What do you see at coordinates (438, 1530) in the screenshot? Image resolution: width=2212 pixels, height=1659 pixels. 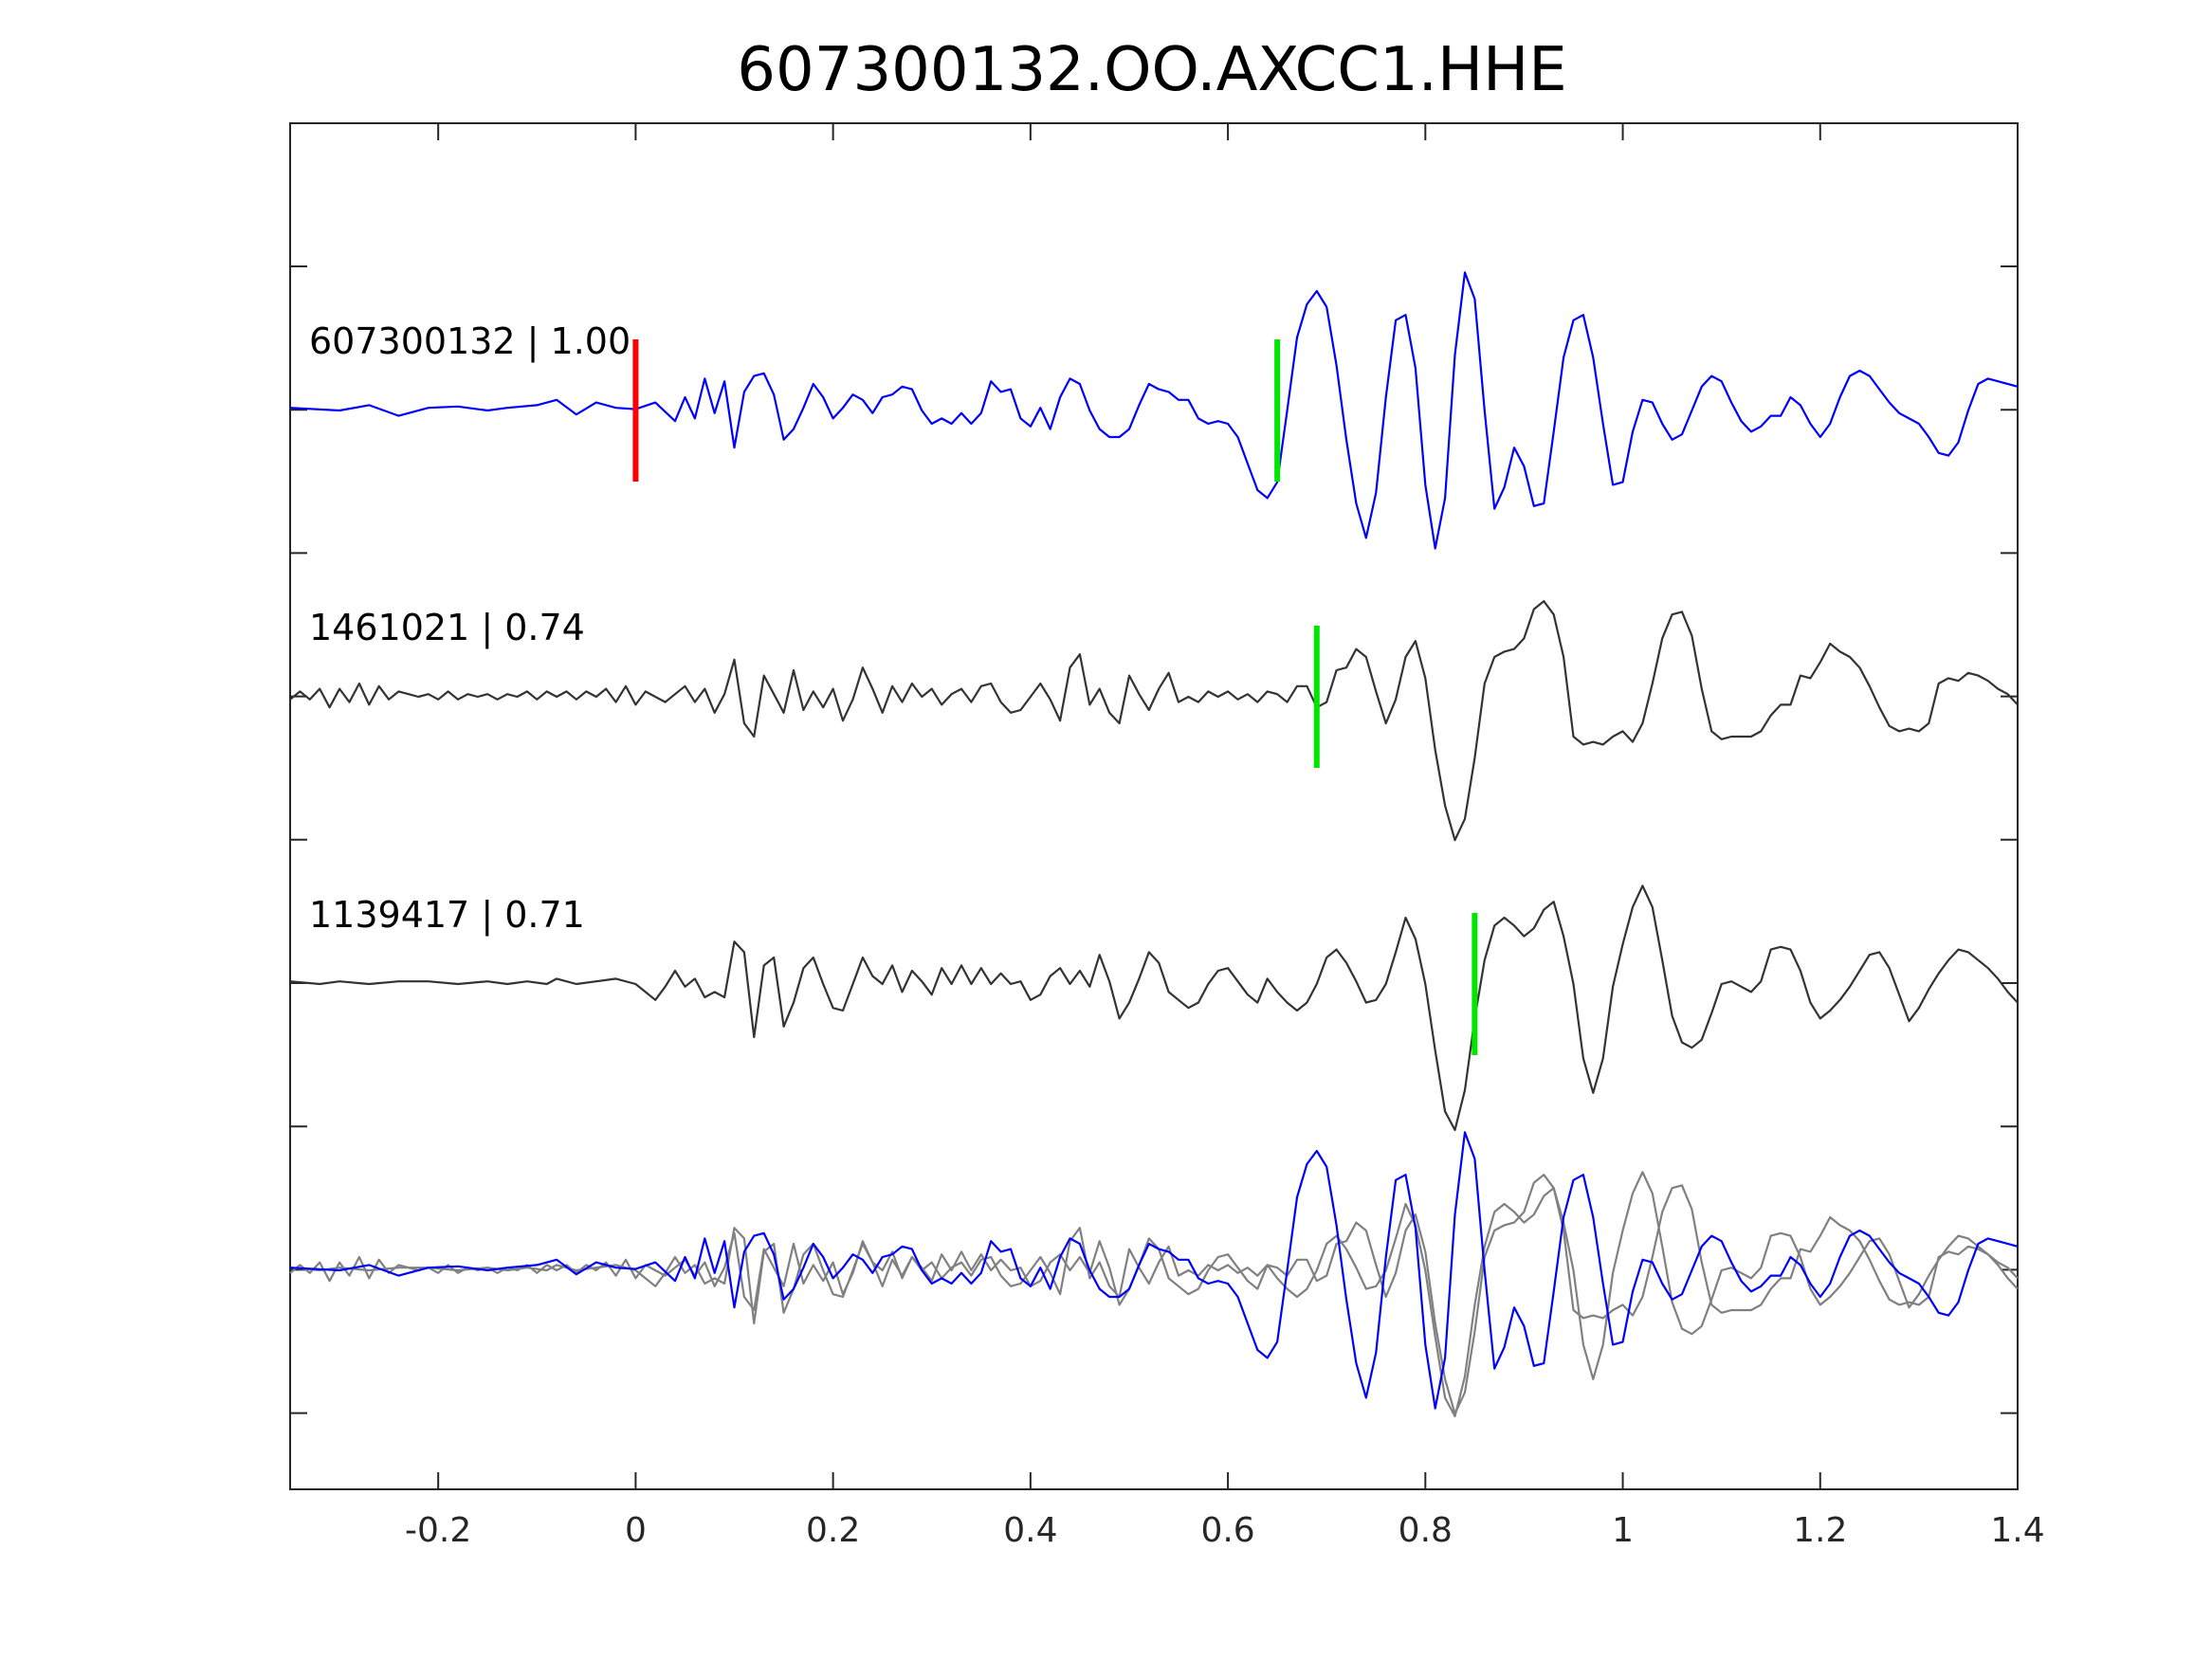 I see `x-tick-label: -0.2` at bounding box center [438, 1530].